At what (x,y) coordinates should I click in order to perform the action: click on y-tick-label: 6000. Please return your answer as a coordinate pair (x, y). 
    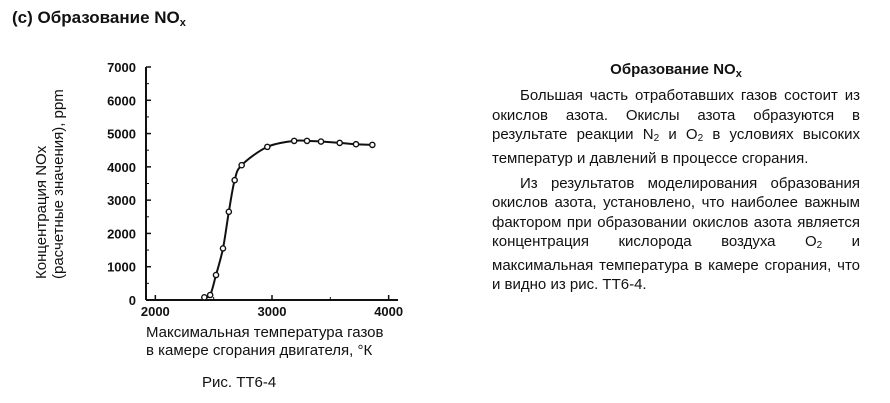
    Looking at the image, I should click on (121, 100).